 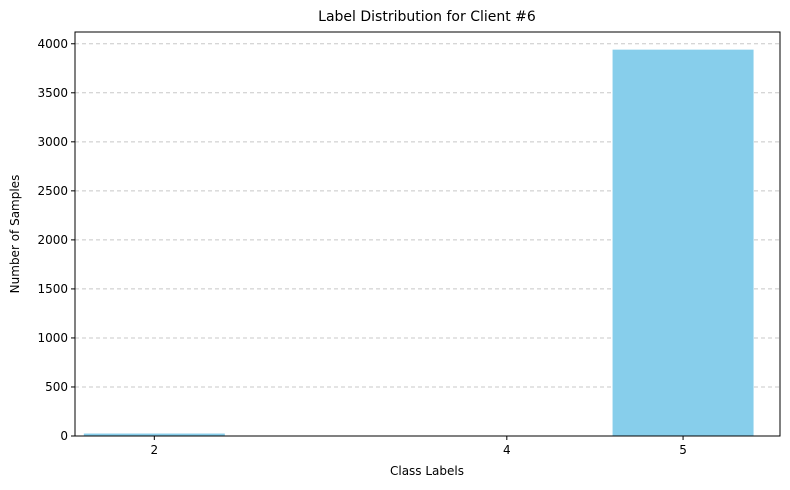 I want to click on y-tick-label: 0, so click(x=64, y=436).